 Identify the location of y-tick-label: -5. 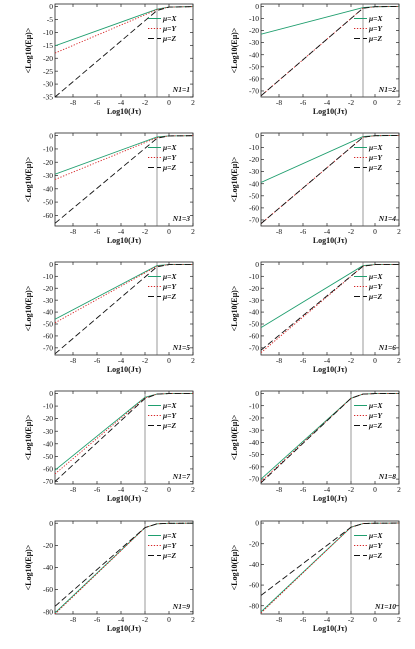
(50, 19).